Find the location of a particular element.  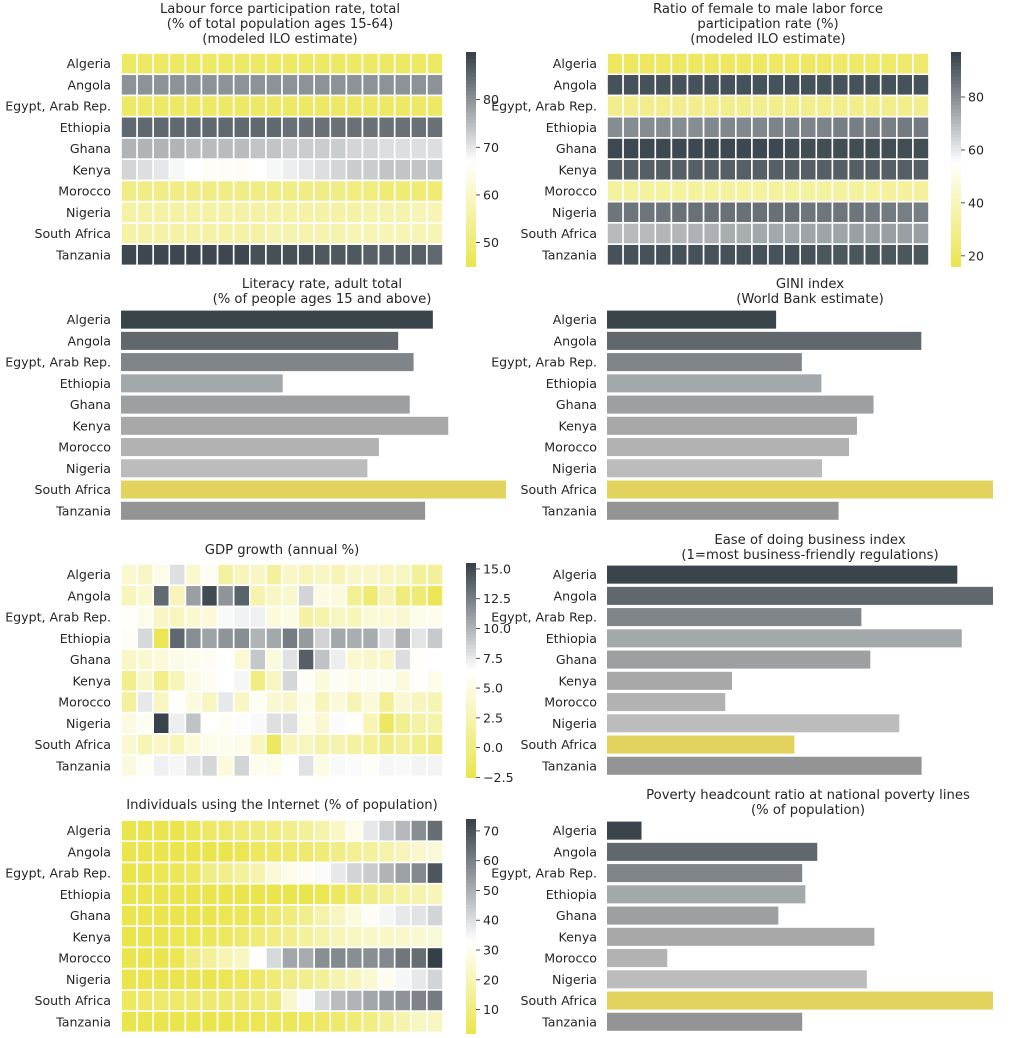

colorbar-tick-label: 2.5 is located at coordinates (493, 717).